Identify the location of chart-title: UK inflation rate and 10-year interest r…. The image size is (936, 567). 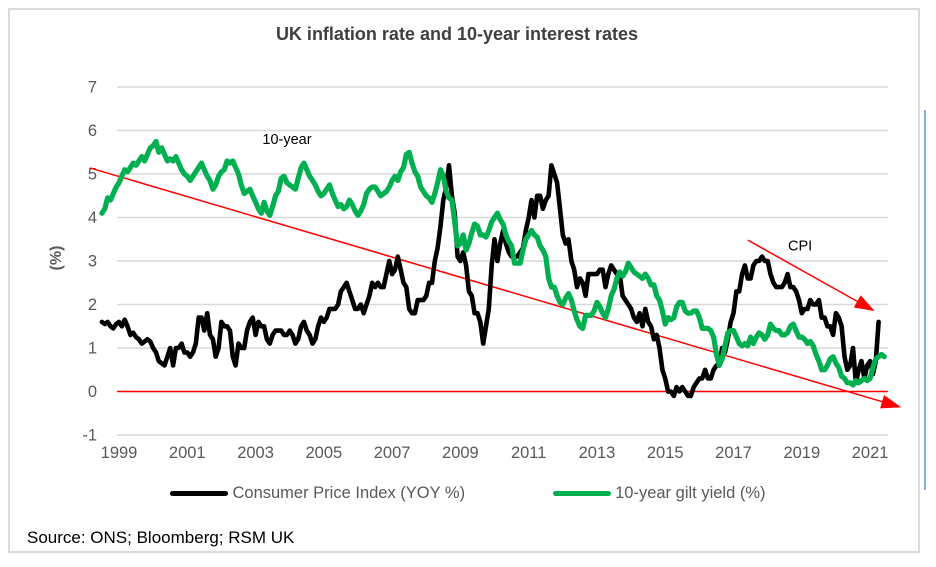
(457, 34).